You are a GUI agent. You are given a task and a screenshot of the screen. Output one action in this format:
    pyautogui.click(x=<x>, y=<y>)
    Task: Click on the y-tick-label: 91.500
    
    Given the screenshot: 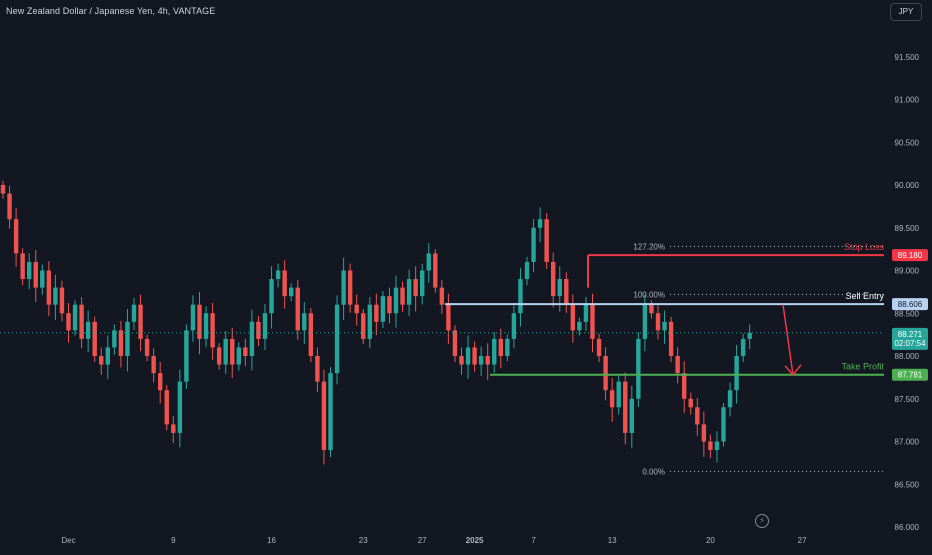 What is the action you would take?
    pyautogui.click(x=907, y=57)
    